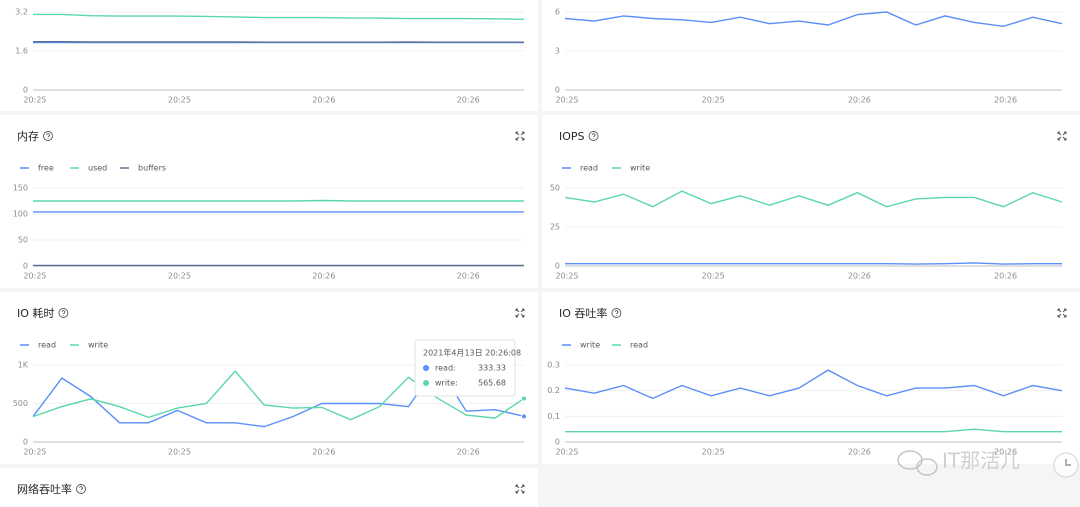 The image size is (1080, 507). What do you see at coordinates (21, 51) in the screenshot?
I see `y-tick-label: 1.6` at bounding box center [21, 51].